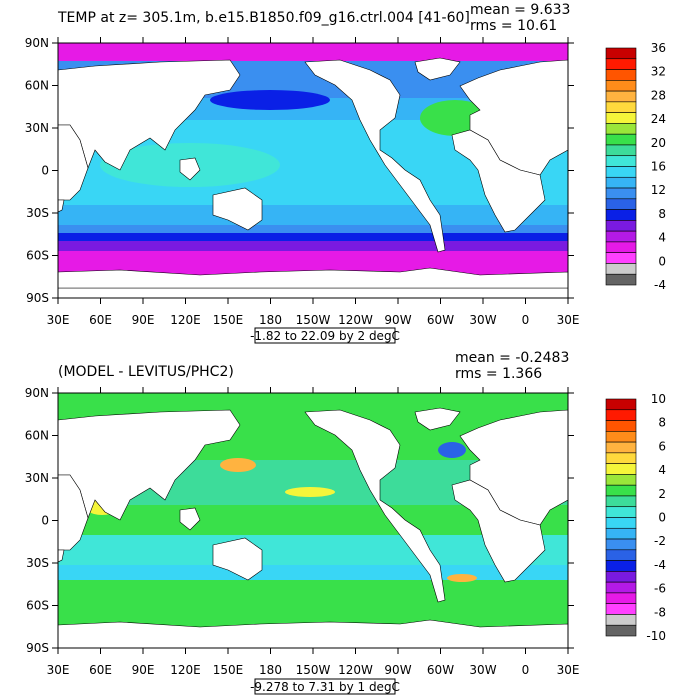  What do you see at coordinates (37, 520) in the screenshot?
I see `bottom-lat-labels: 90N 60N 30N 0 30S 60S 90S` at bounding box center [37, 520].